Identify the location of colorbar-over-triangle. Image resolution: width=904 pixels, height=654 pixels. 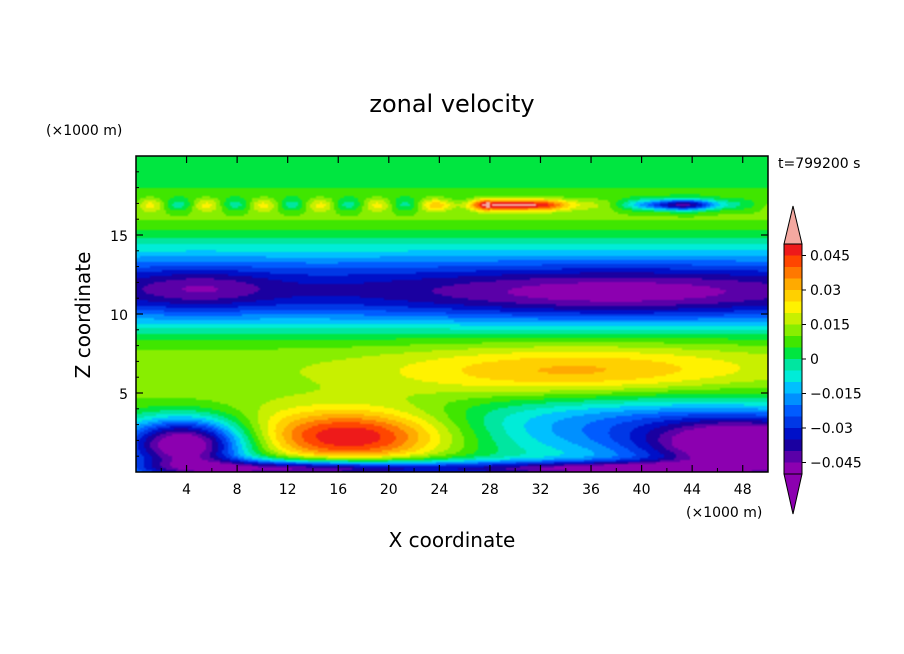
(793, 225).